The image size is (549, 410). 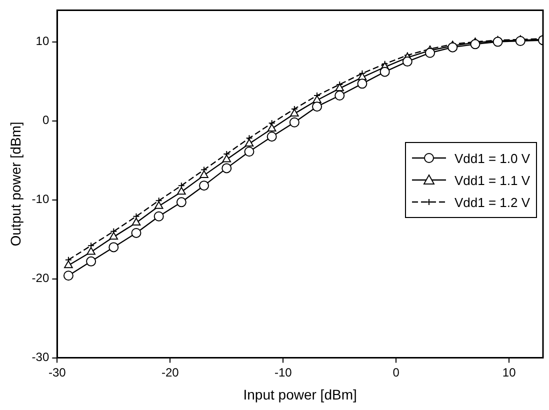 I want to click on x-tick-label: -20, so click(x=170, y=372).